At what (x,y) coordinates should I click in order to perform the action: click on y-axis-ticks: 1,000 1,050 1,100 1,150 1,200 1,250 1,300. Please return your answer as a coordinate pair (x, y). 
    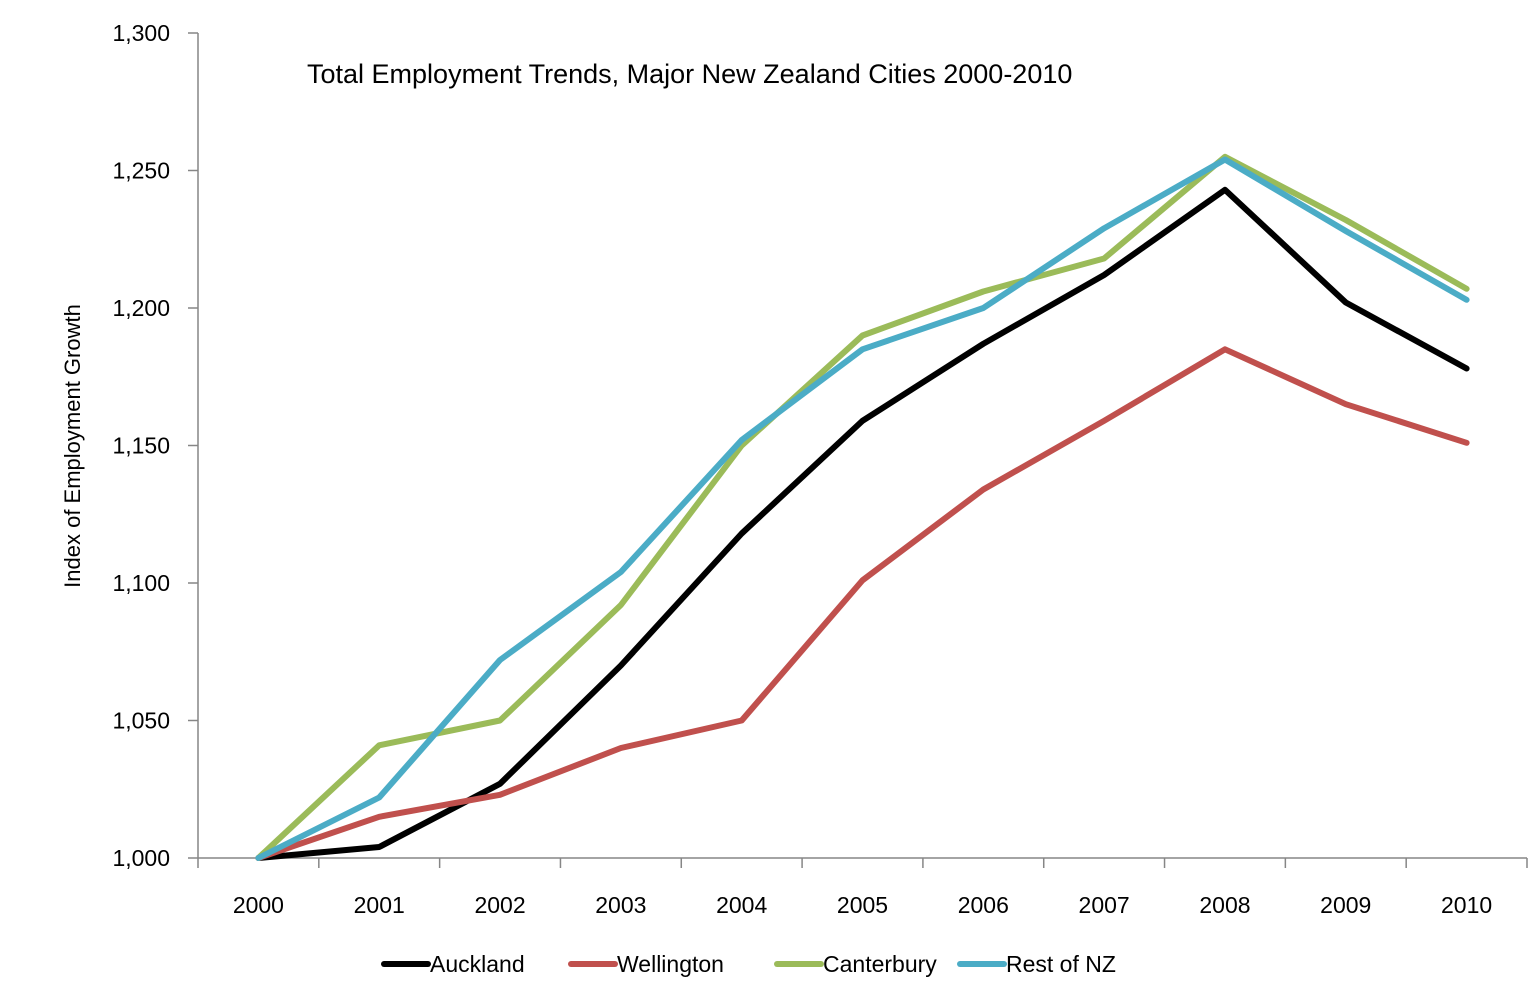
    Looking at the image, I should click on (155, 445).